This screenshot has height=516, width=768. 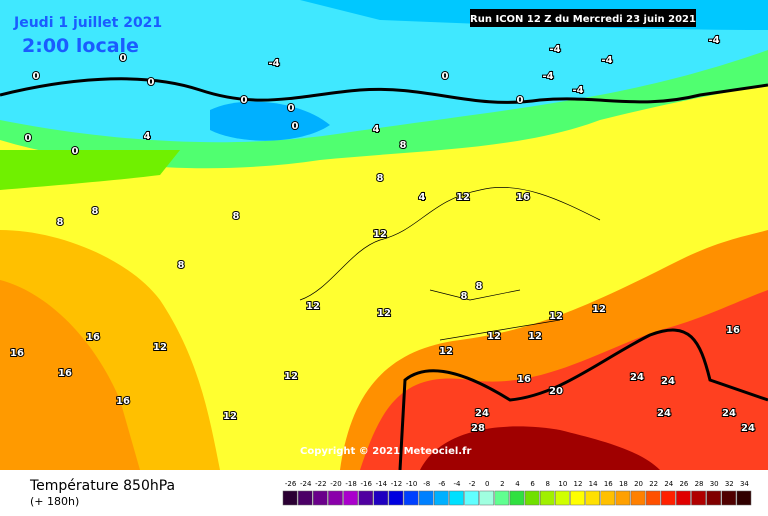 What do you see at coordinates (385, 451) in the screenshot?
I see `copyright: Copyright © 2021 Meteociel.fr` at bounding box center [385, 451].